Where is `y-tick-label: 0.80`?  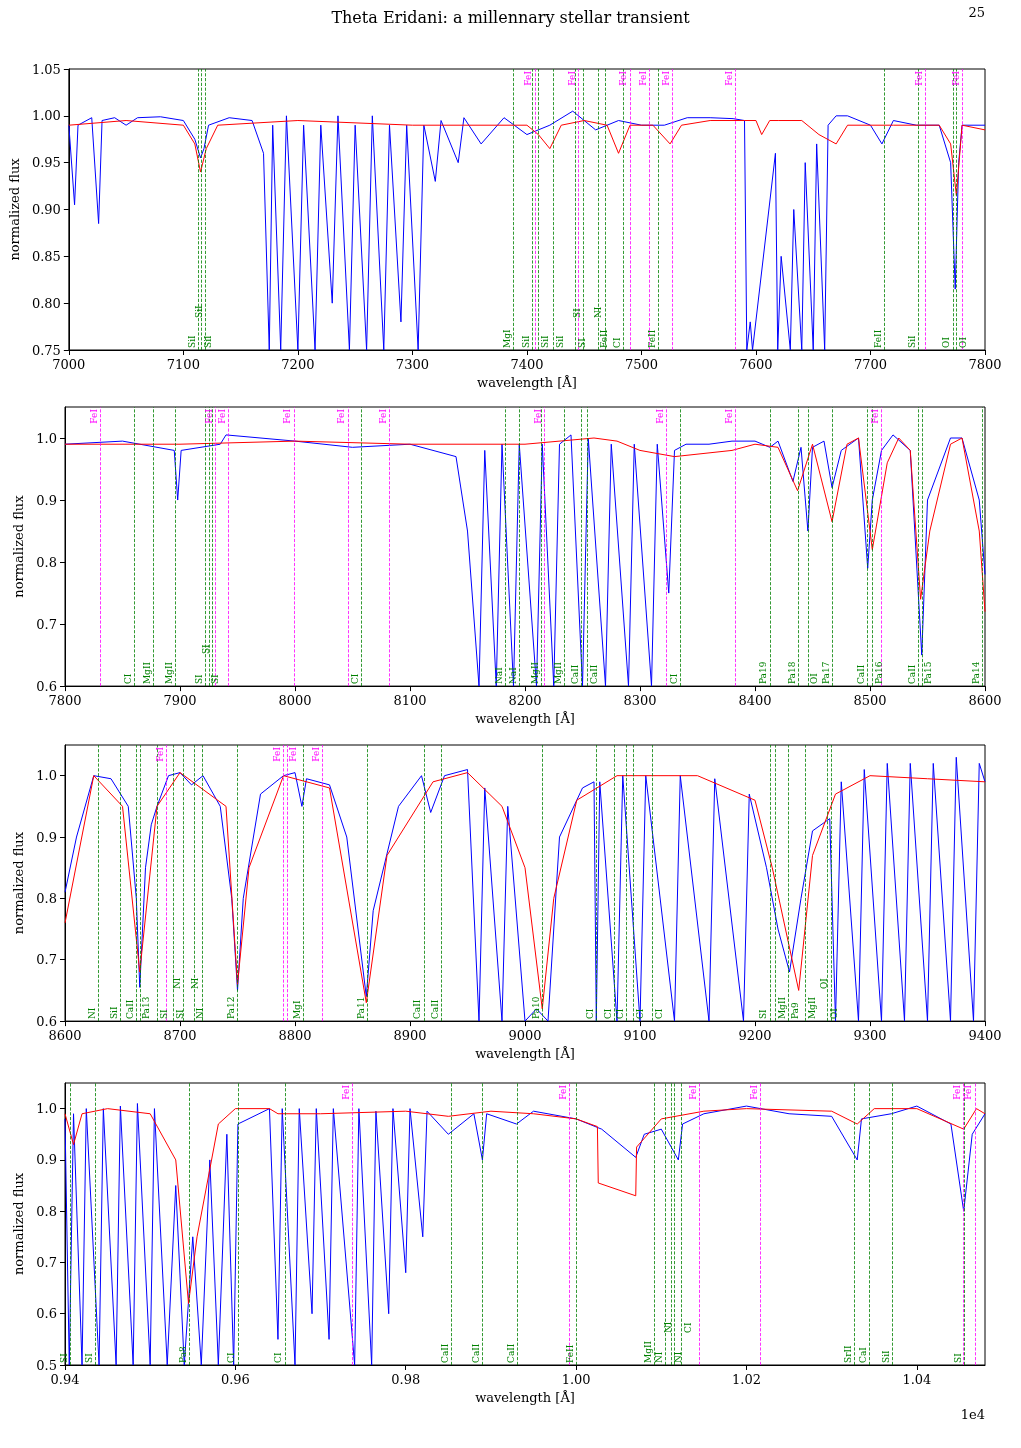
y-tick-label: 0.80 is located at coordinates (46, 303).